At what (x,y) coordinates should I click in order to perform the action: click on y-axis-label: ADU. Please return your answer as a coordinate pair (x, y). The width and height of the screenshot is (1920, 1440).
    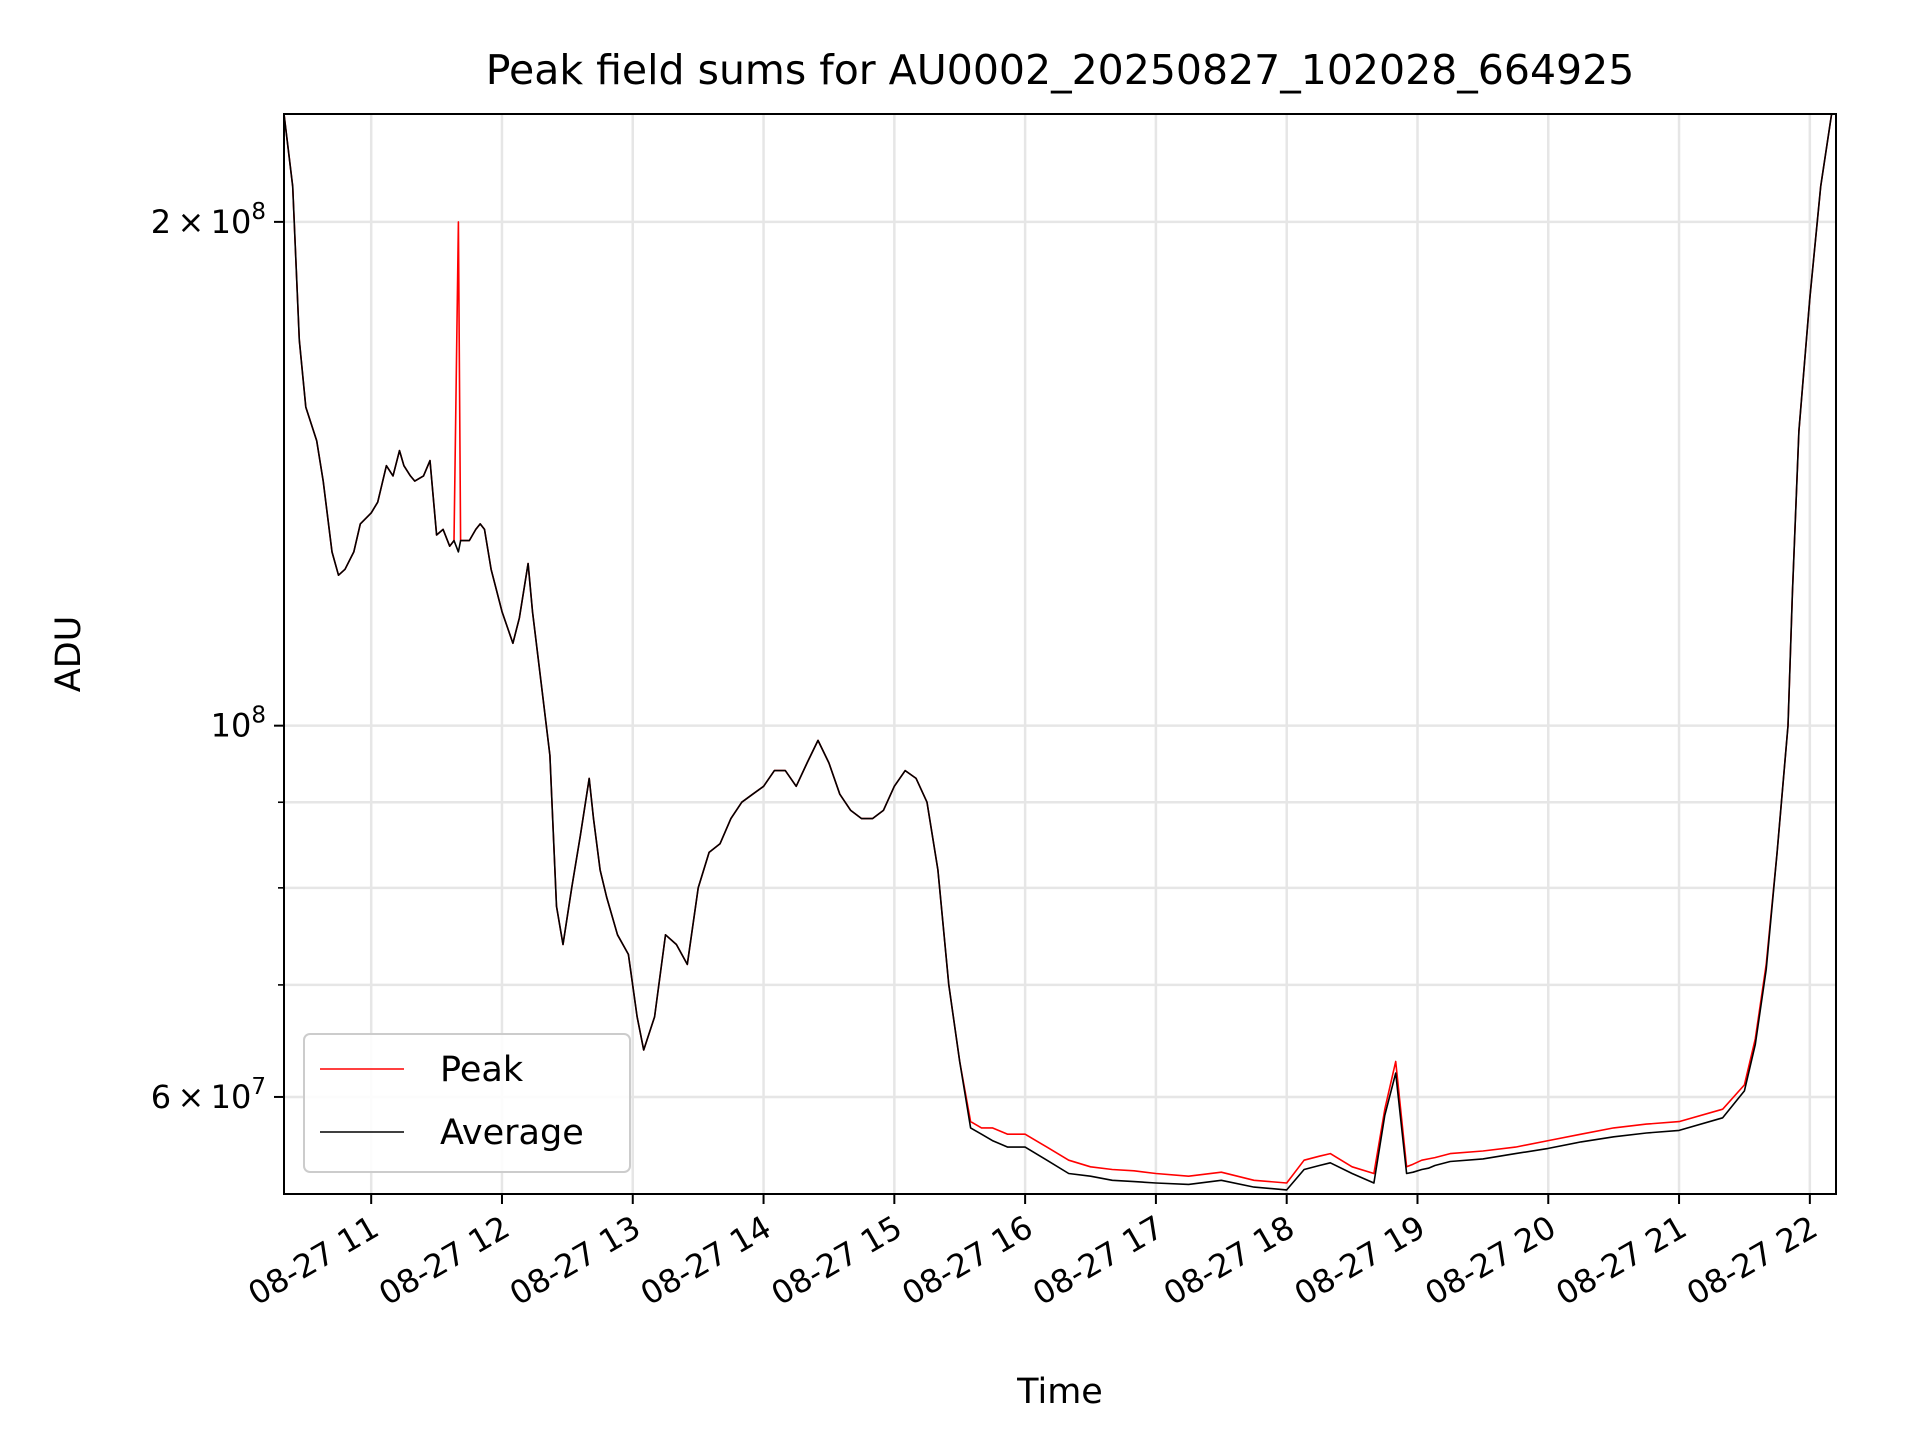
    Looking at the image, I should click on (69, 654).